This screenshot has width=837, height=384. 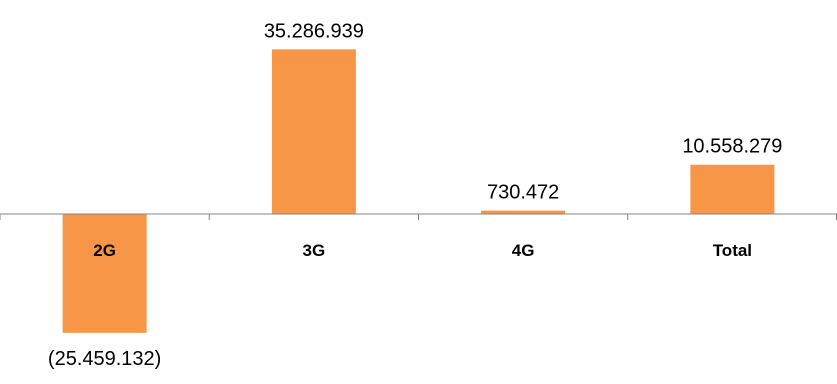 I want to click on data-label-2g: (25.459.132), so click(x=104, y=359).